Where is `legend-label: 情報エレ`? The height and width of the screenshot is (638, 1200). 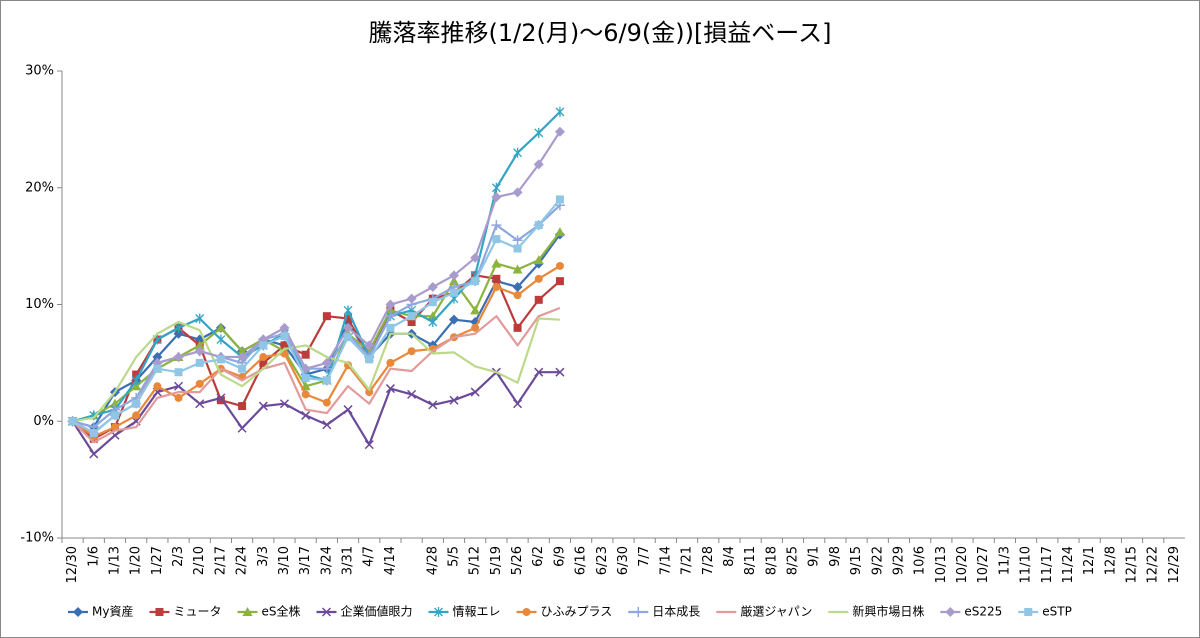 legend-label: 情報エレ is located at coordinates (477, 612).